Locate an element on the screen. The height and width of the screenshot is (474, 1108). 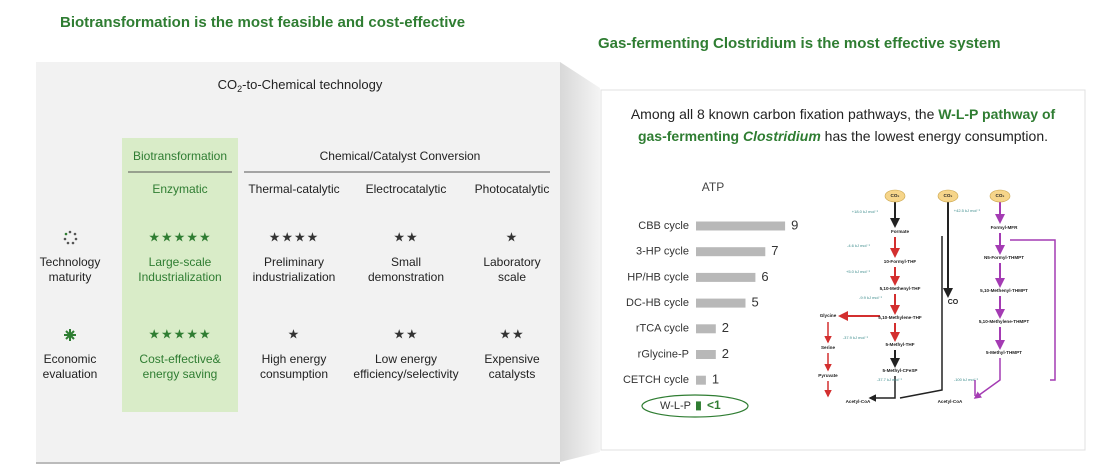
node: 5-Methyl-CFeSP is located at coordinates (900, 370).